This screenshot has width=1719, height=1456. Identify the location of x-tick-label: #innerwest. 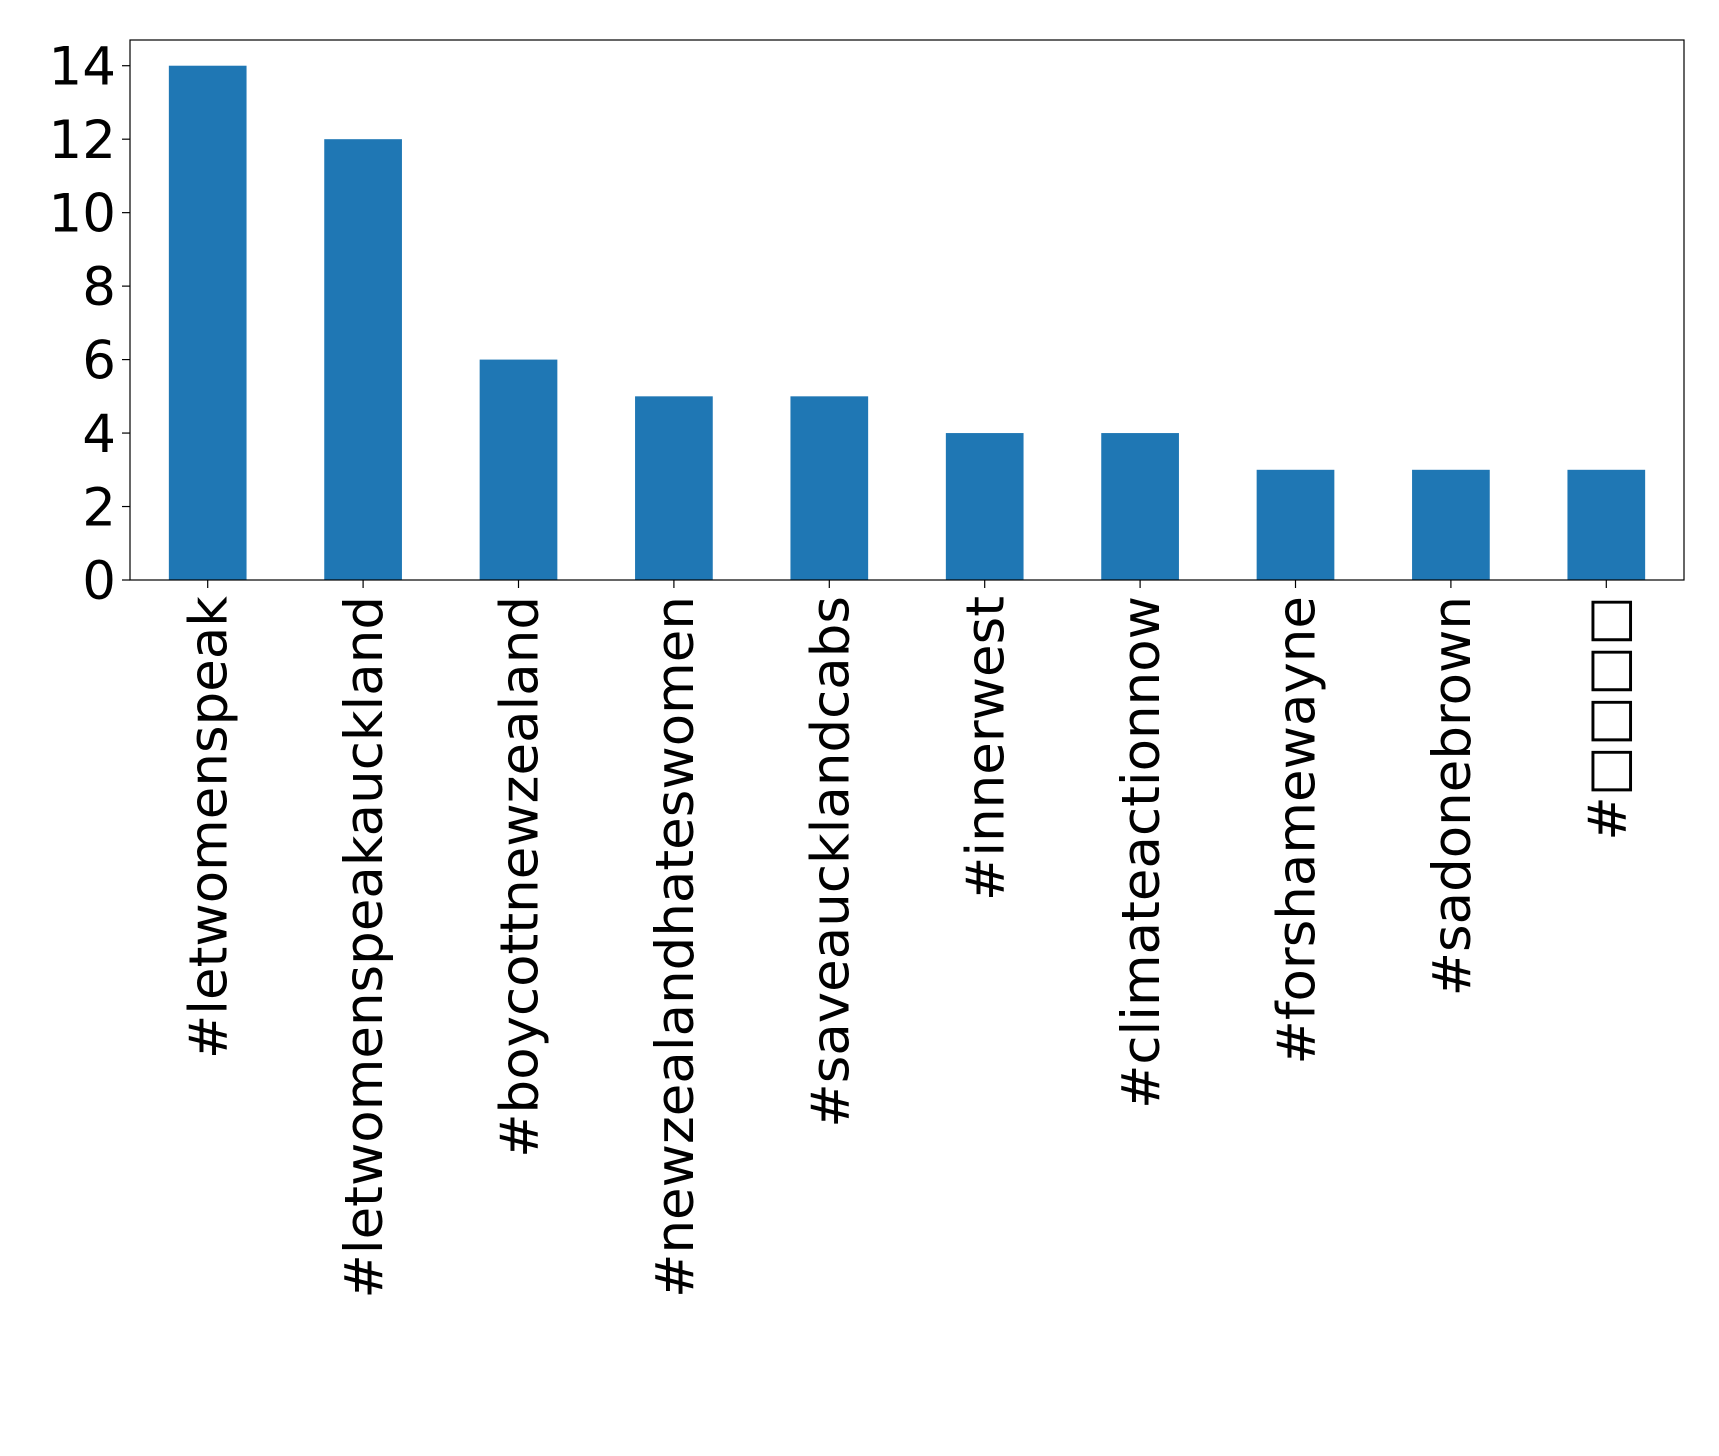
(986, 748).